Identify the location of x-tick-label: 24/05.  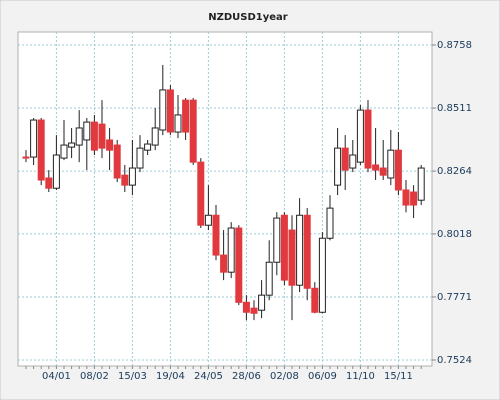
(208, 376).